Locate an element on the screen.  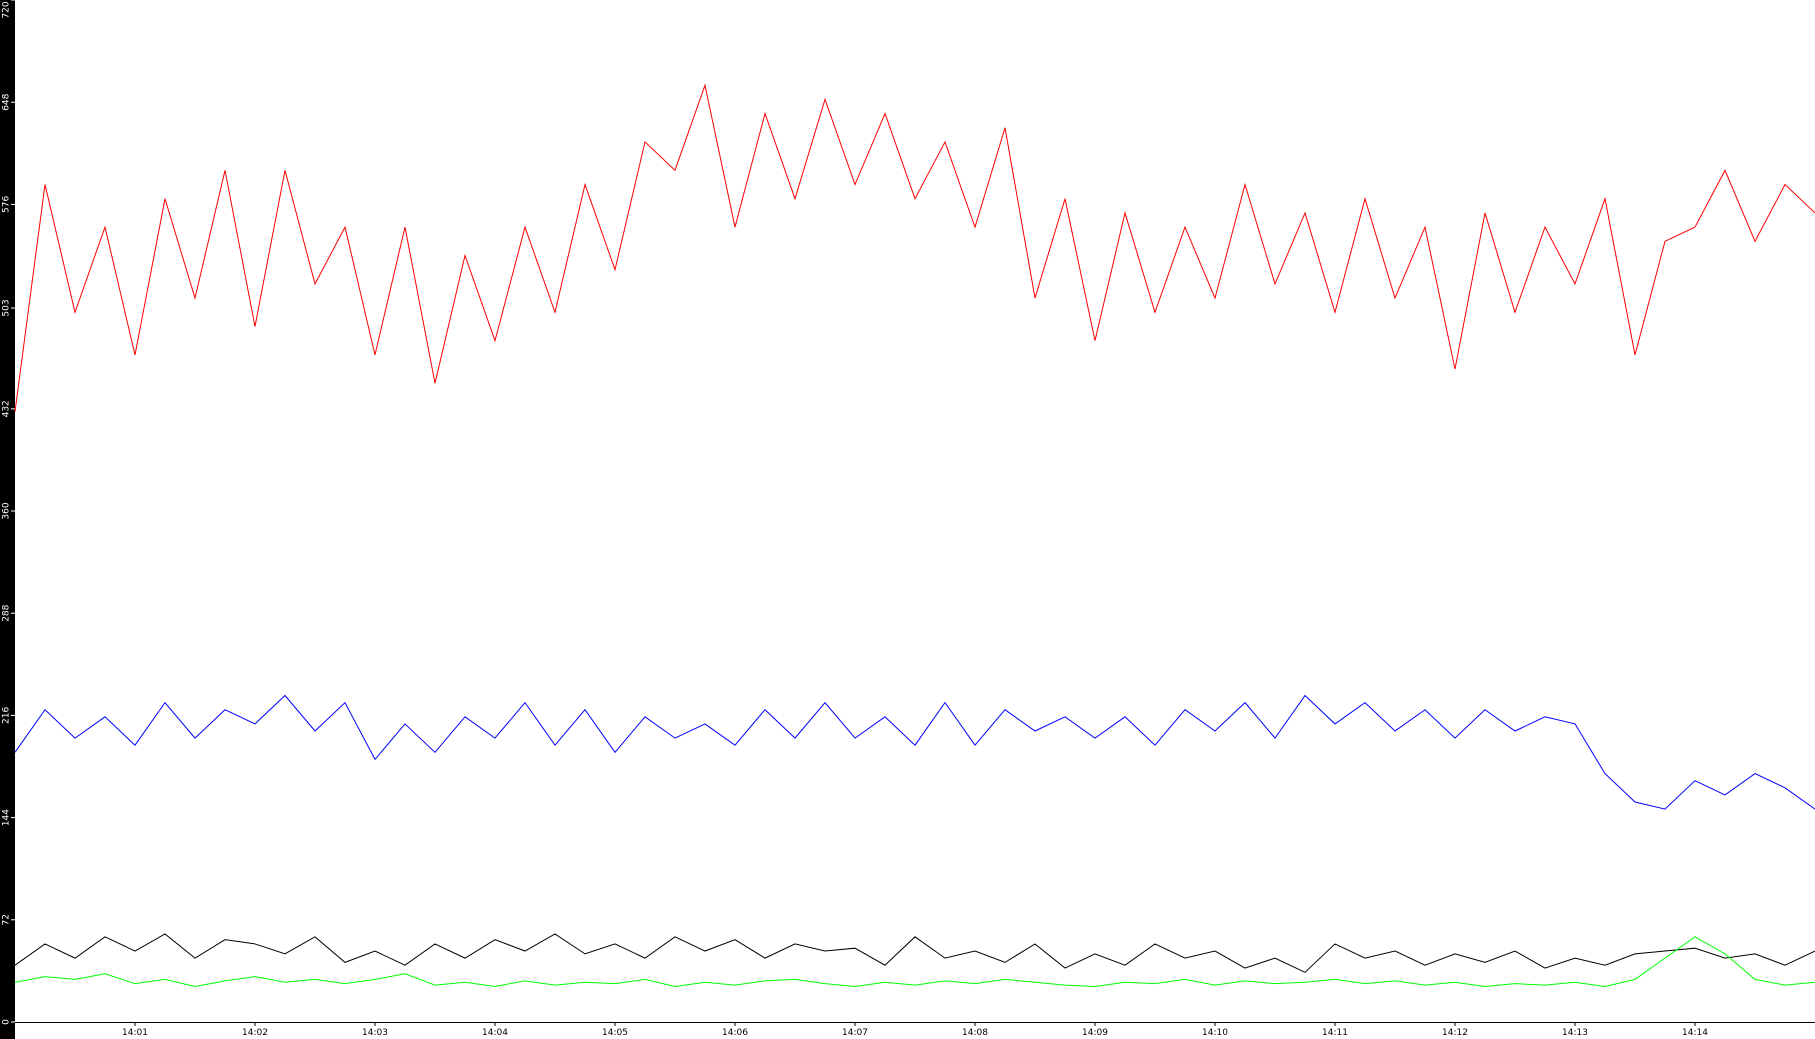
y-tick-label: 503 is located at coordinates (7, 307).